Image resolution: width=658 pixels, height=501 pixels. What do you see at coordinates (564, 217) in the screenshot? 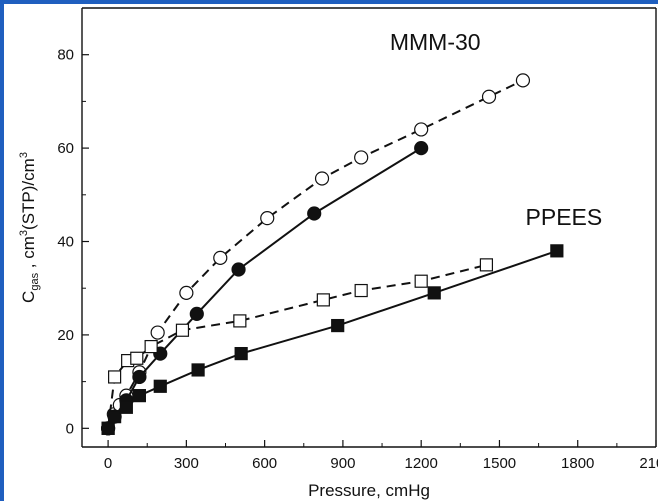
I see `series-annotation: PPEES` at bounding box center [564, 217].